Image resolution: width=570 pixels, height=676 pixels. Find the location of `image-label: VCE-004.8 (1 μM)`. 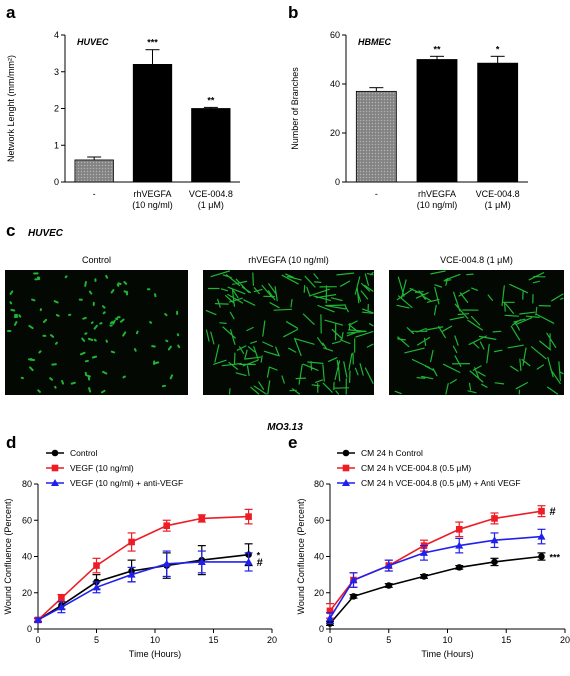

image-label: VCE-004.8 (1 μM) is located at coordinates (476, 260).